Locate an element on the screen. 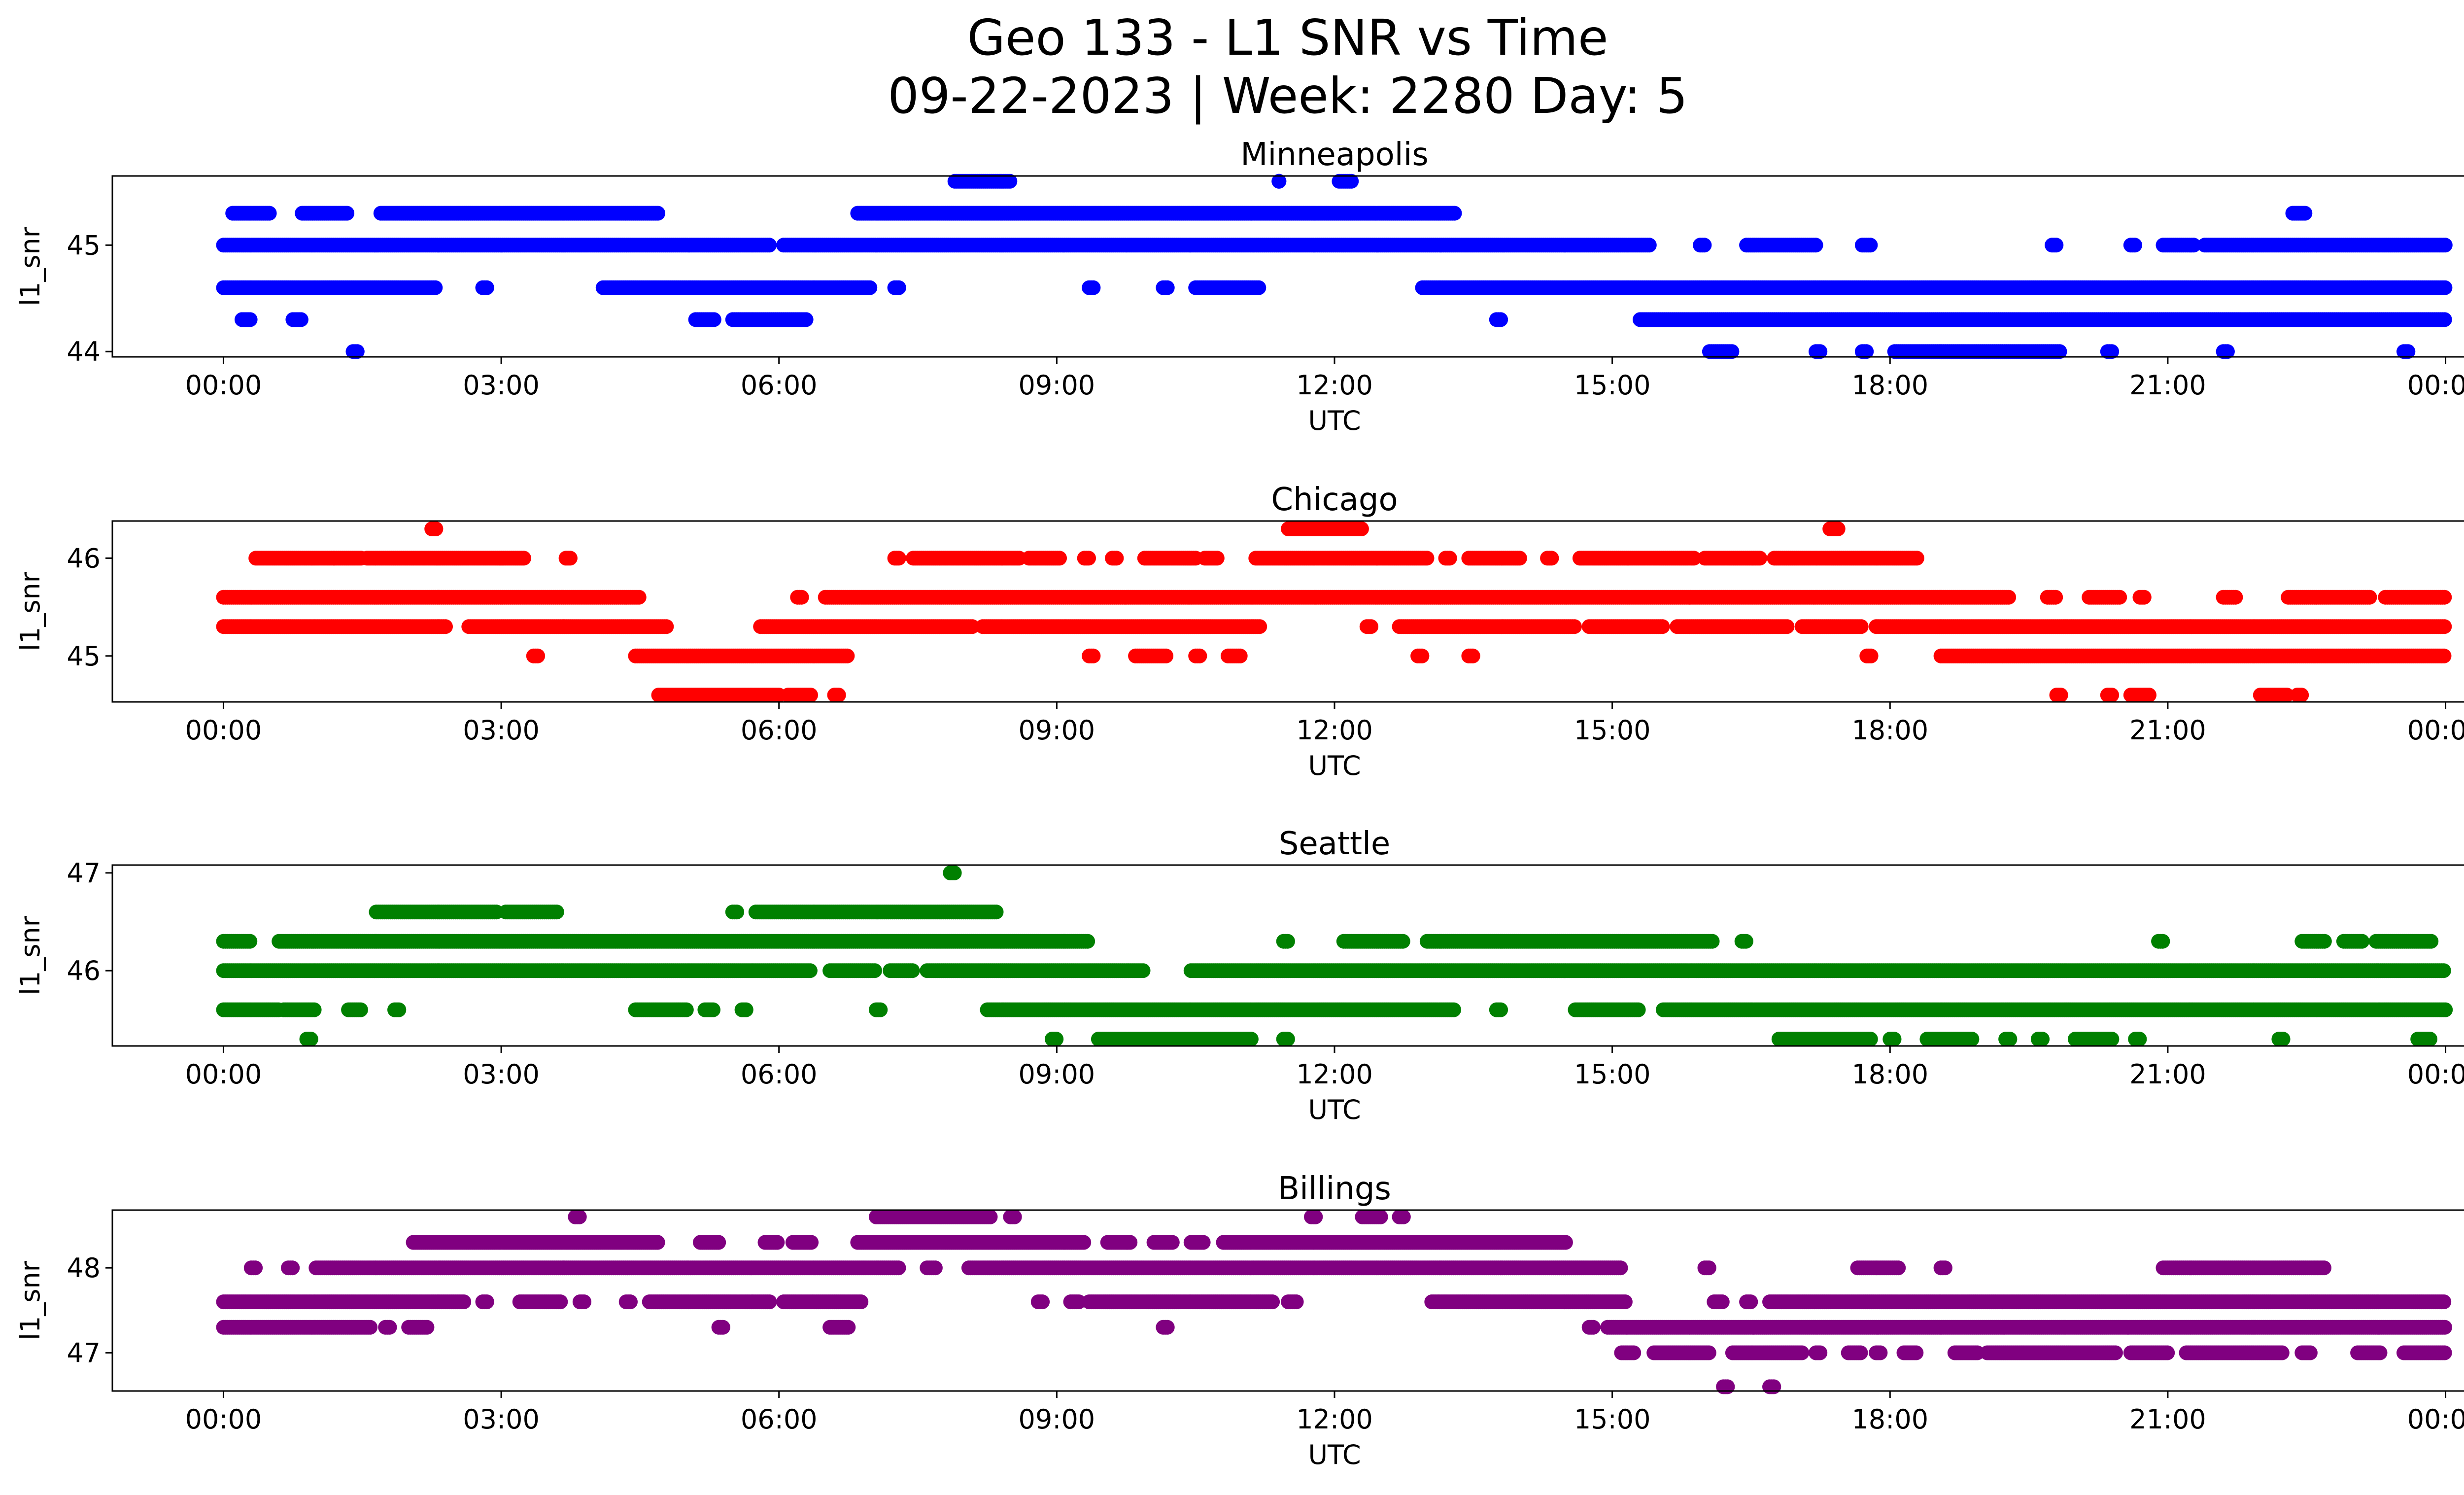 This screenshot has height=1495, width=2464. y-tick-label: 45 is located at coordinates (84, 245).